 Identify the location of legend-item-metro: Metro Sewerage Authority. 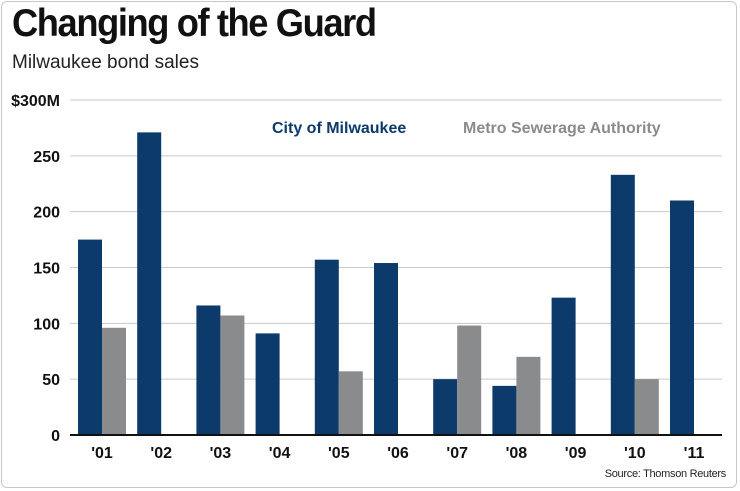
(562, 128).